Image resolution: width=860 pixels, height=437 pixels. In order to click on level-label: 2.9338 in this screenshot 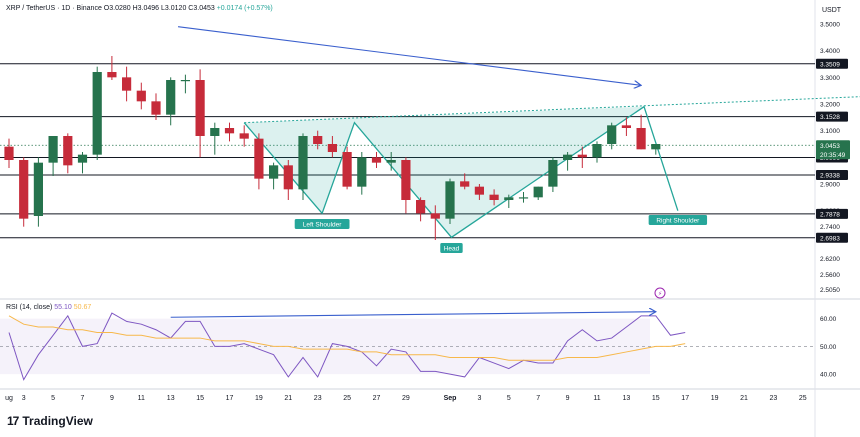, I will do `click(830, 176)`.